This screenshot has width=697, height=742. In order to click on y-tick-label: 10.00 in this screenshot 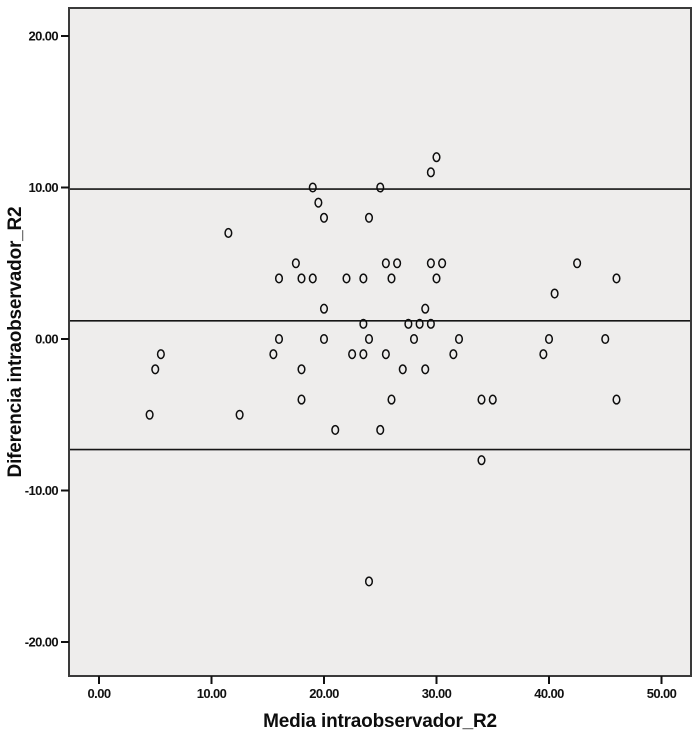, I will do `click(43, 187)`.